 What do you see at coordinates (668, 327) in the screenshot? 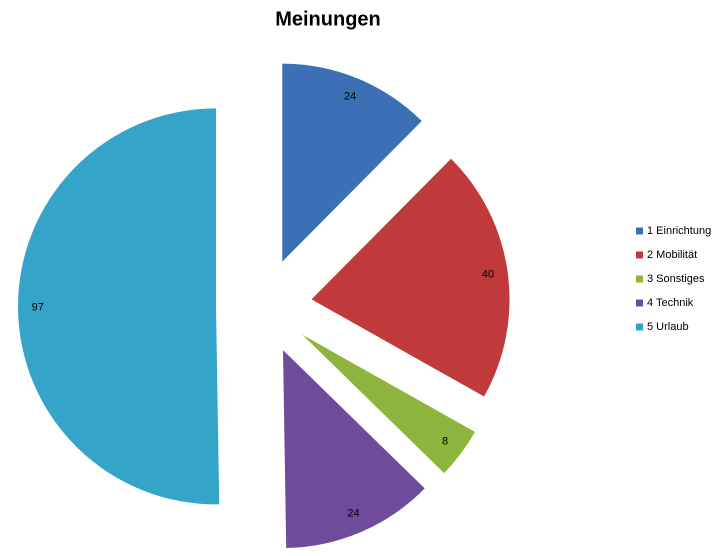
I see `legend-label: 5 Urlaub` at bounding box center [668, 327].